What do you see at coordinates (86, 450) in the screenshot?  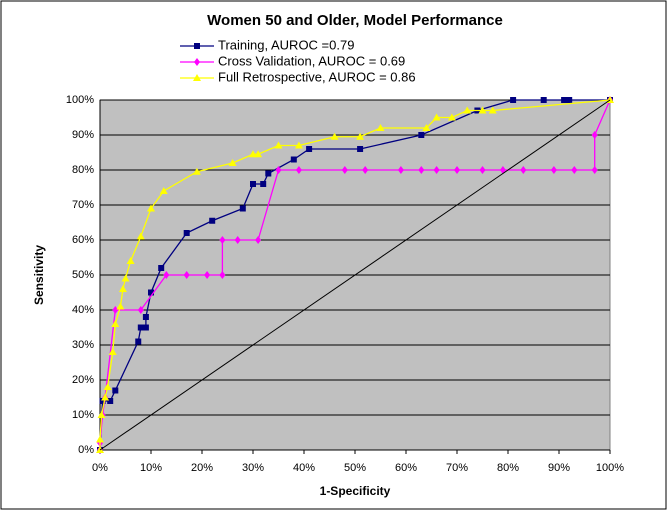 I see `y-tick-label: 0%` at bounding box center [86, 450].